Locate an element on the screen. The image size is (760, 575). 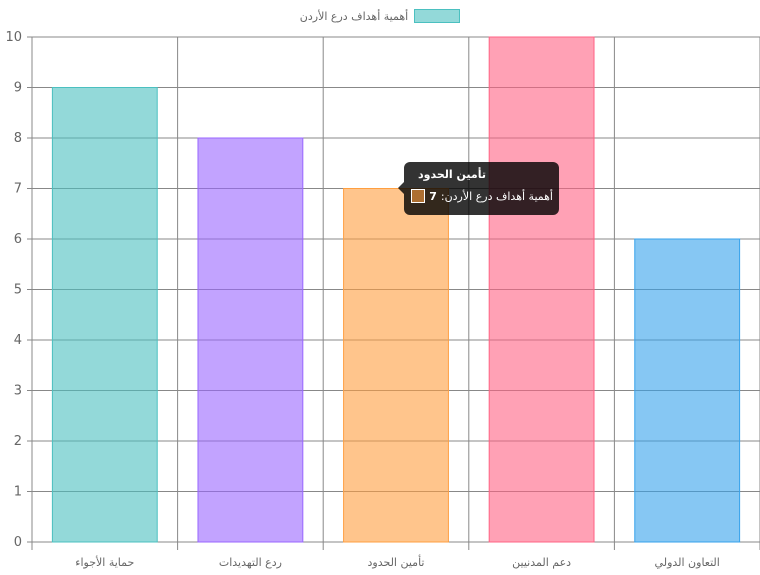
legend: أهمية أهداف درع الأردن is located at coordinates (380, 16).